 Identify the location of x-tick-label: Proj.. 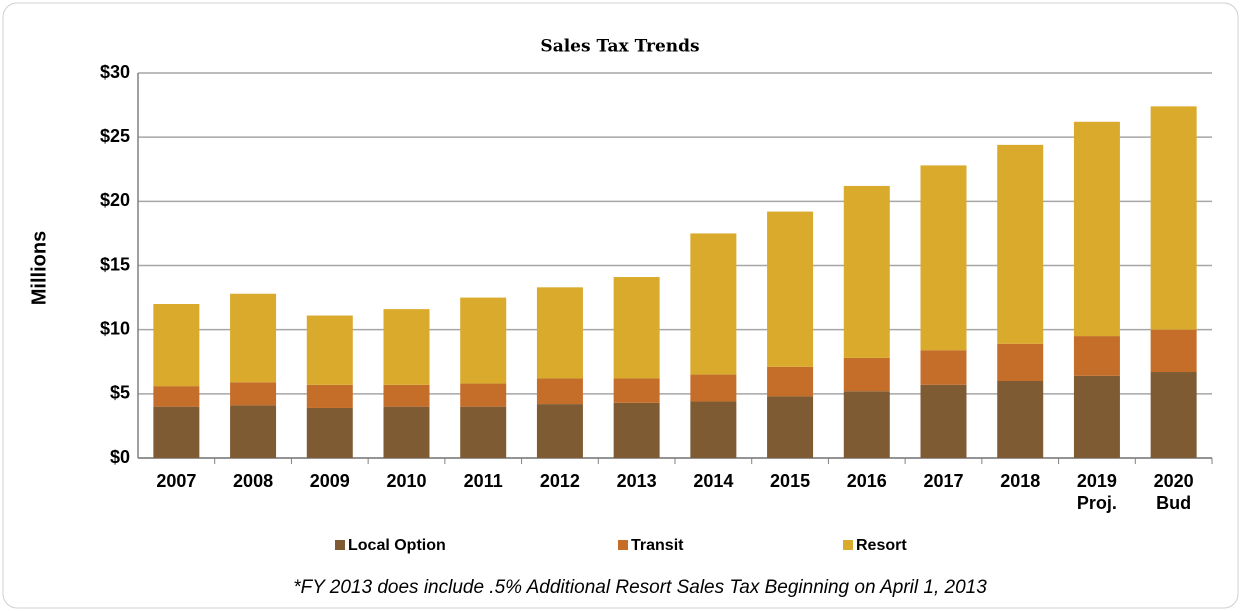
(1097, 503).